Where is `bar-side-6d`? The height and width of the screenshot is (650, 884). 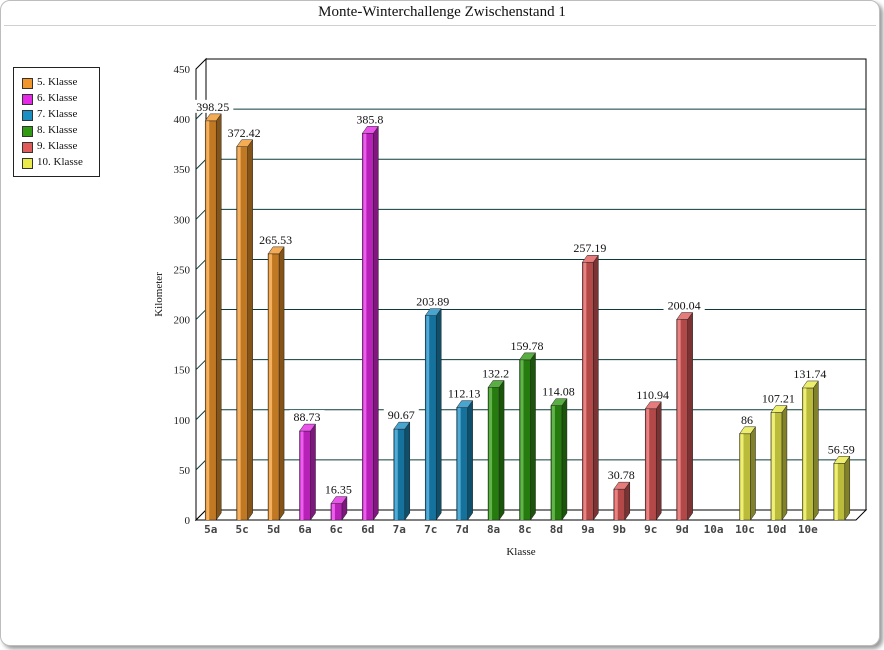
bar-side-6d is located at coordinates (376, 323).